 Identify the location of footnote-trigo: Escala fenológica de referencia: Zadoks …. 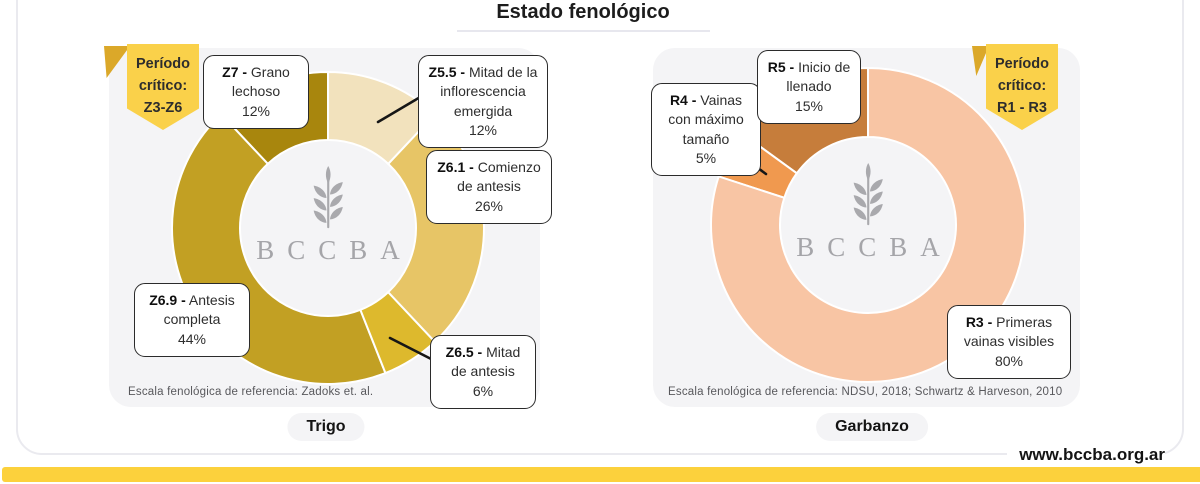
(251, 392).